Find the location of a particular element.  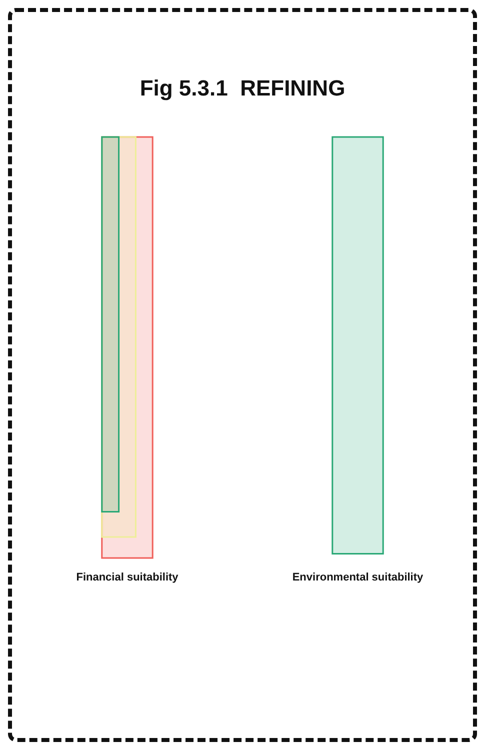

chart-title: Fig 5.3.1 REFINING is located at coordinates (243, 88).